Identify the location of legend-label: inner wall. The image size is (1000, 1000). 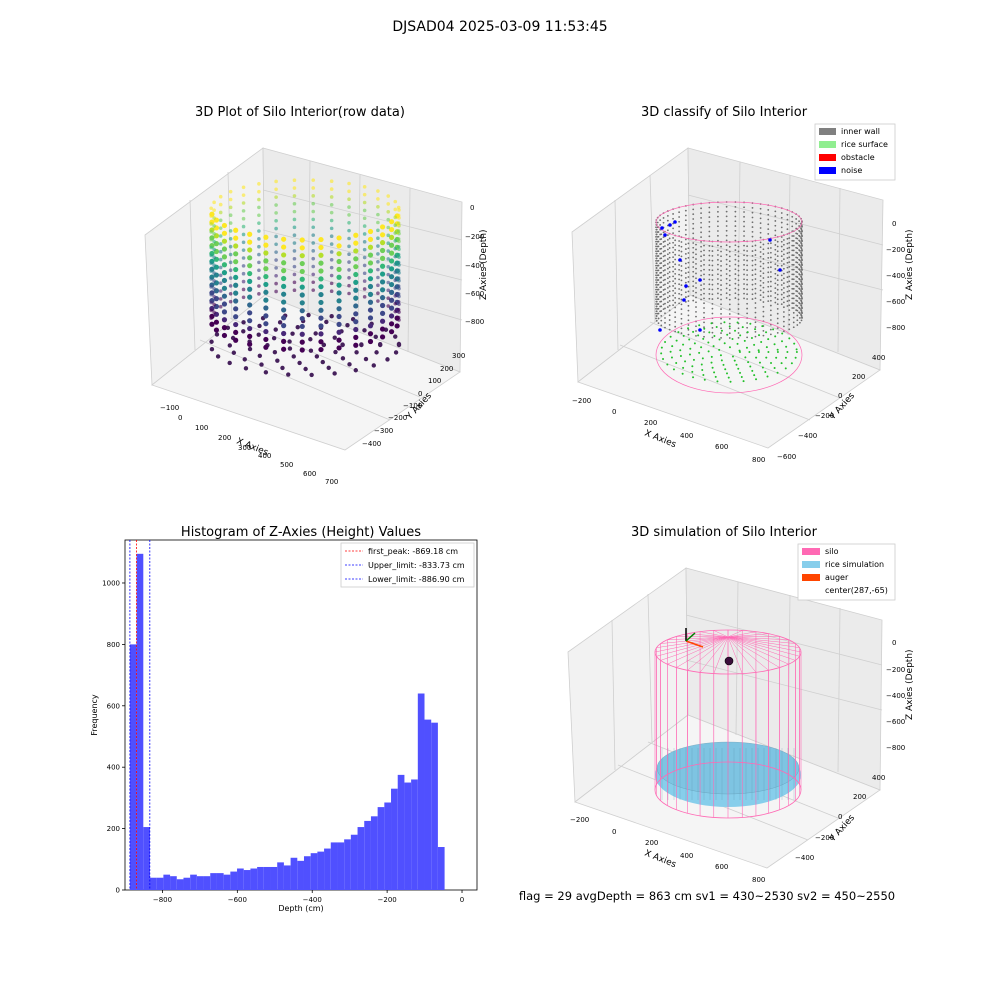
(860, 131).